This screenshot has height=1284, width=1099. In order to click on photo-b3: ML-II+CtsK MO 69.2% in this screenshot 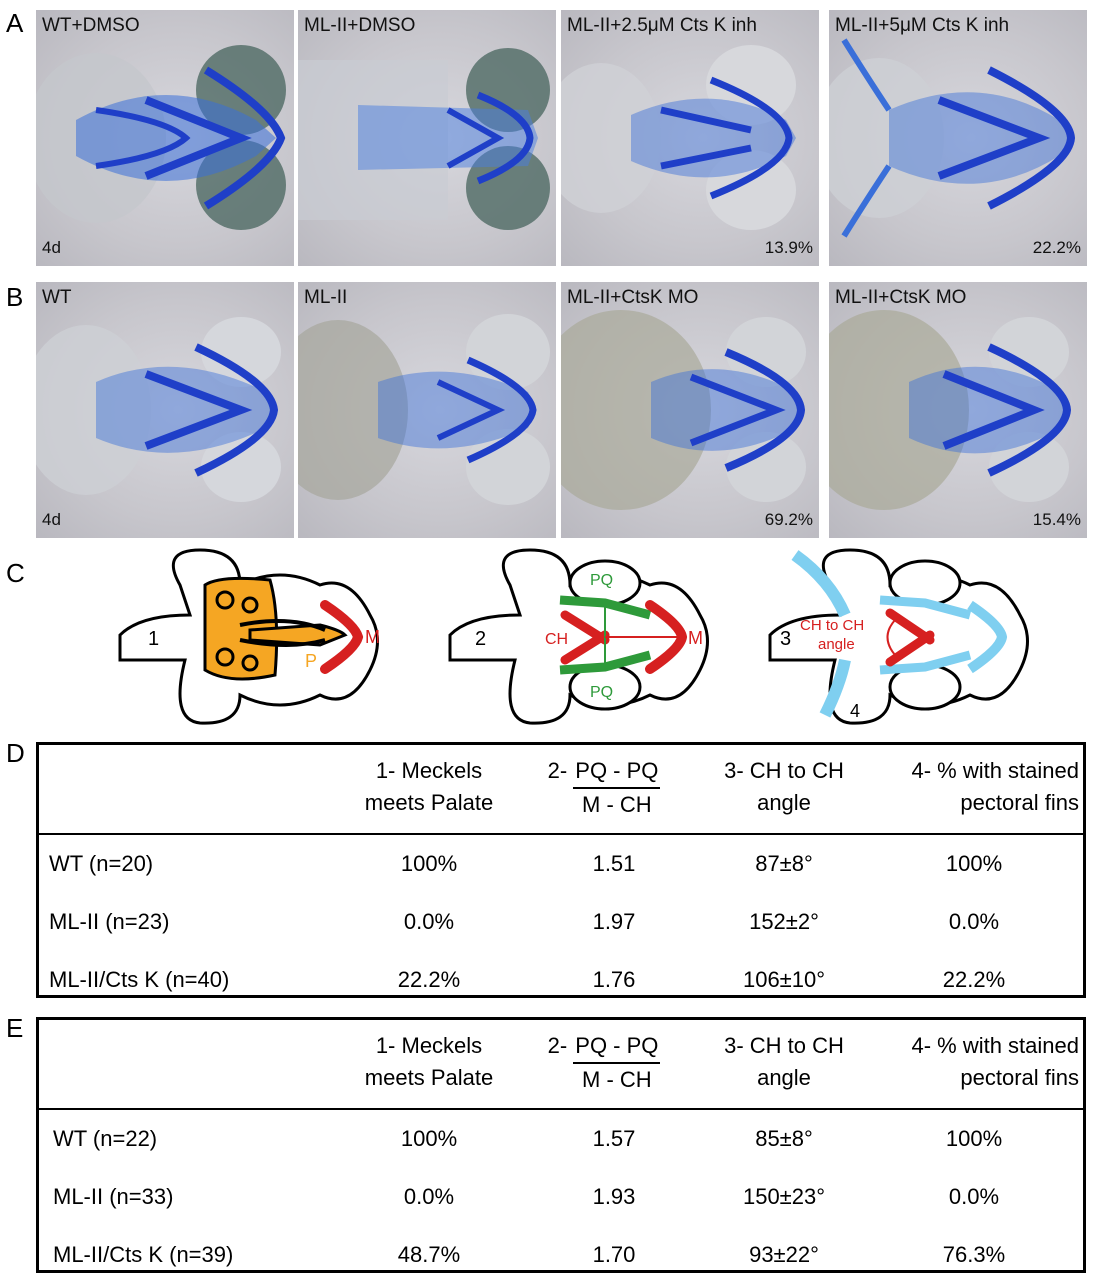, I will do `click(690, 410)`.